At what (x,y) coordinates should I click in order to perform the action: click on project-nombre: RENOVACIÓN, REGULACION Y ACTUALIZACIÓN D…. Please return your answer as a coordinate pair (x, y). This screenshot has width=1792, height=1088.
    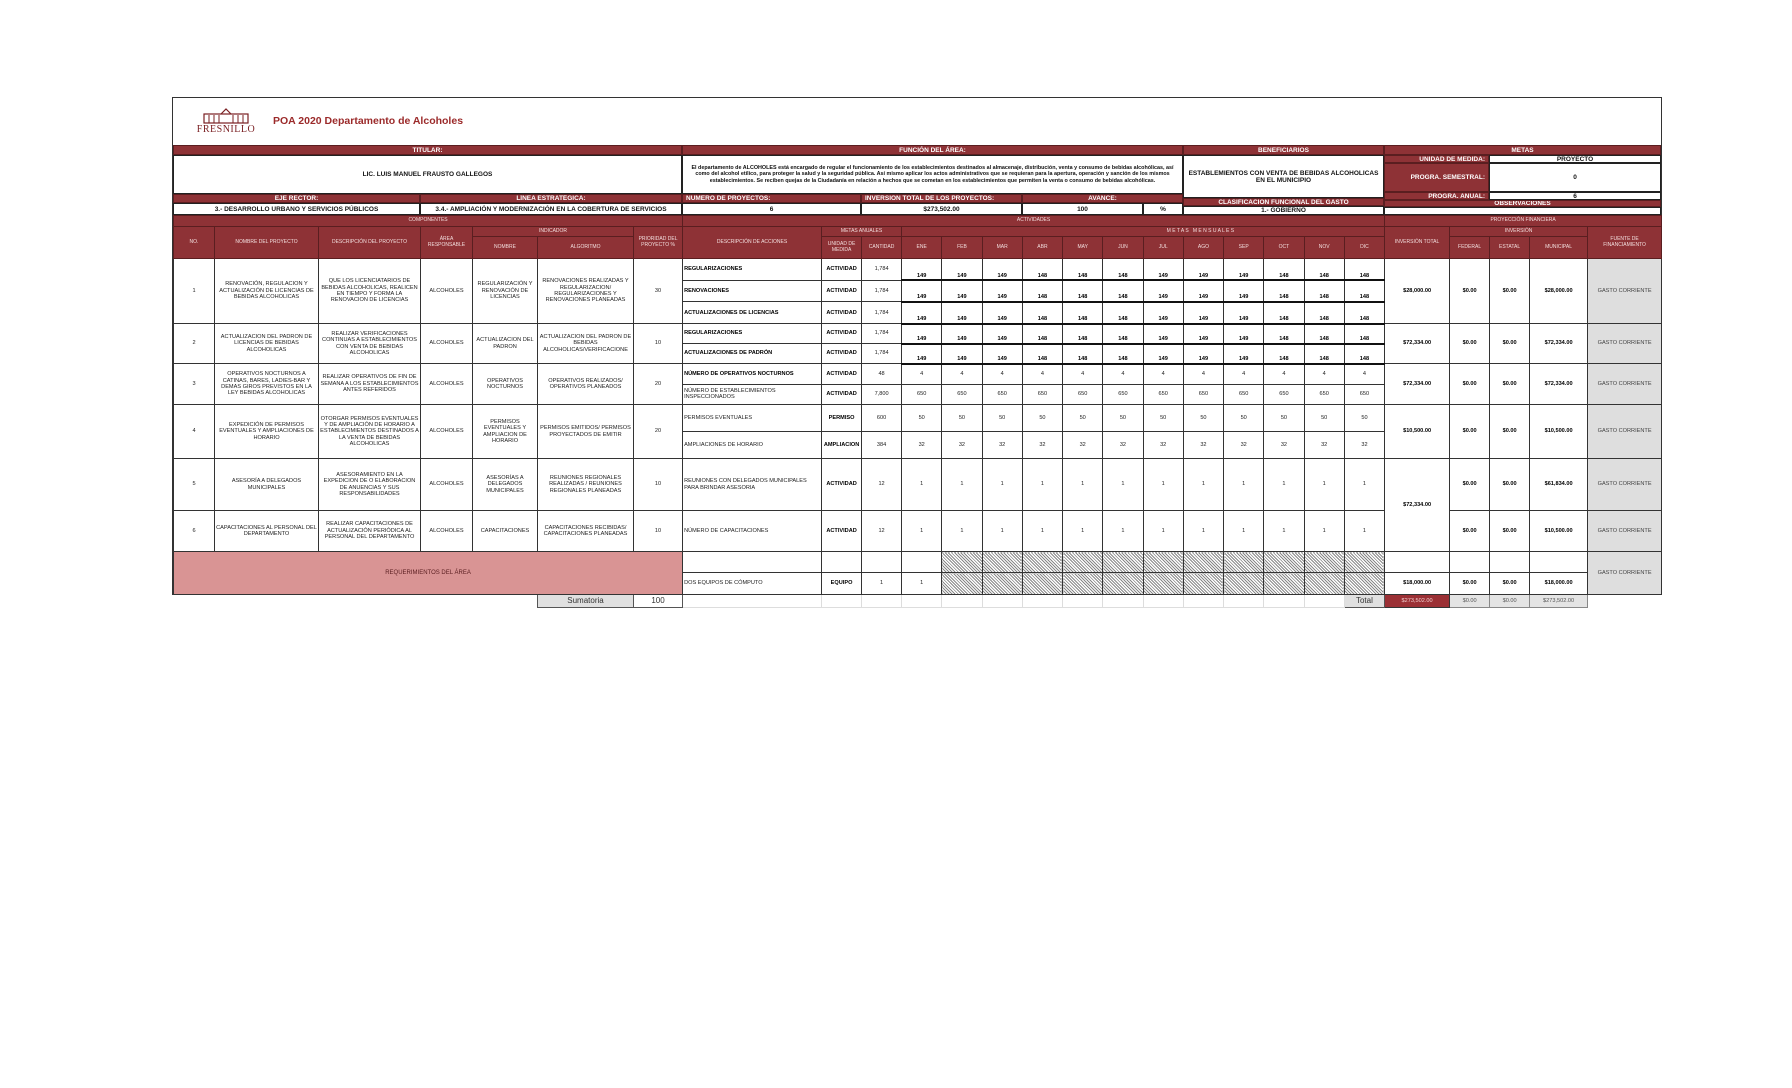
    Looking at the image, I should click on (266, 291).